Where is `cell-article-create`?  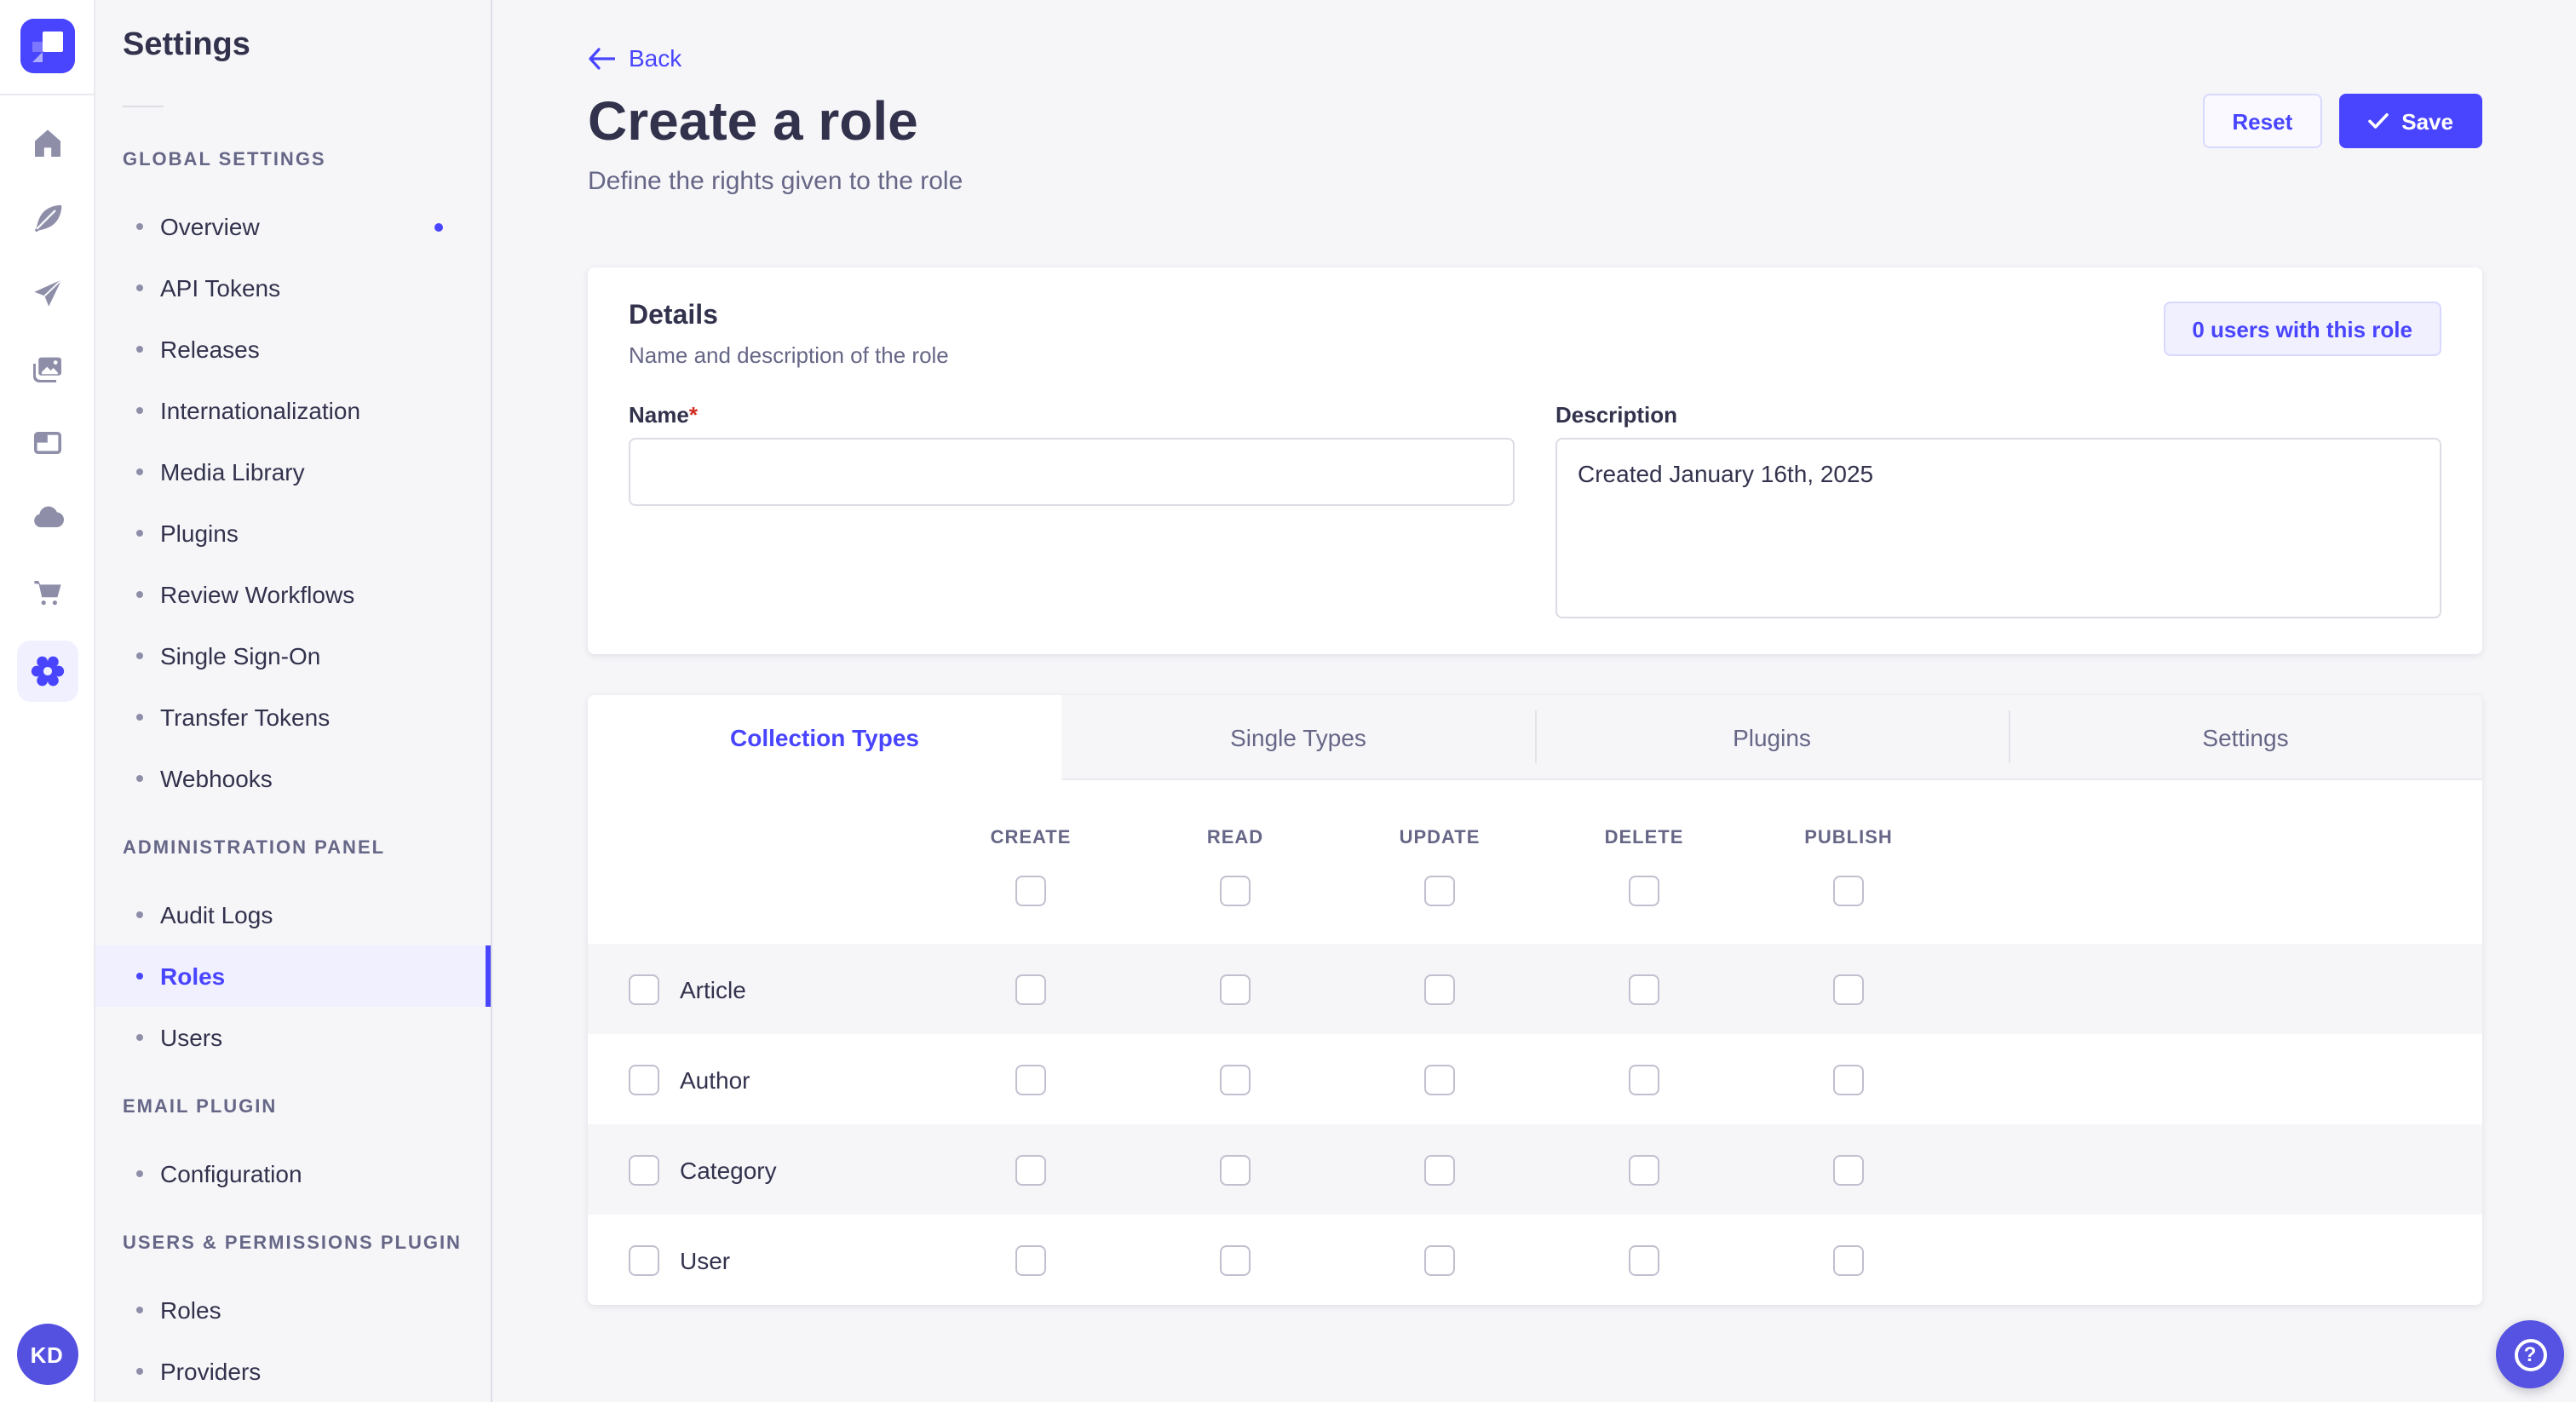 cell-article-create is located at coordinates (1031, 989).